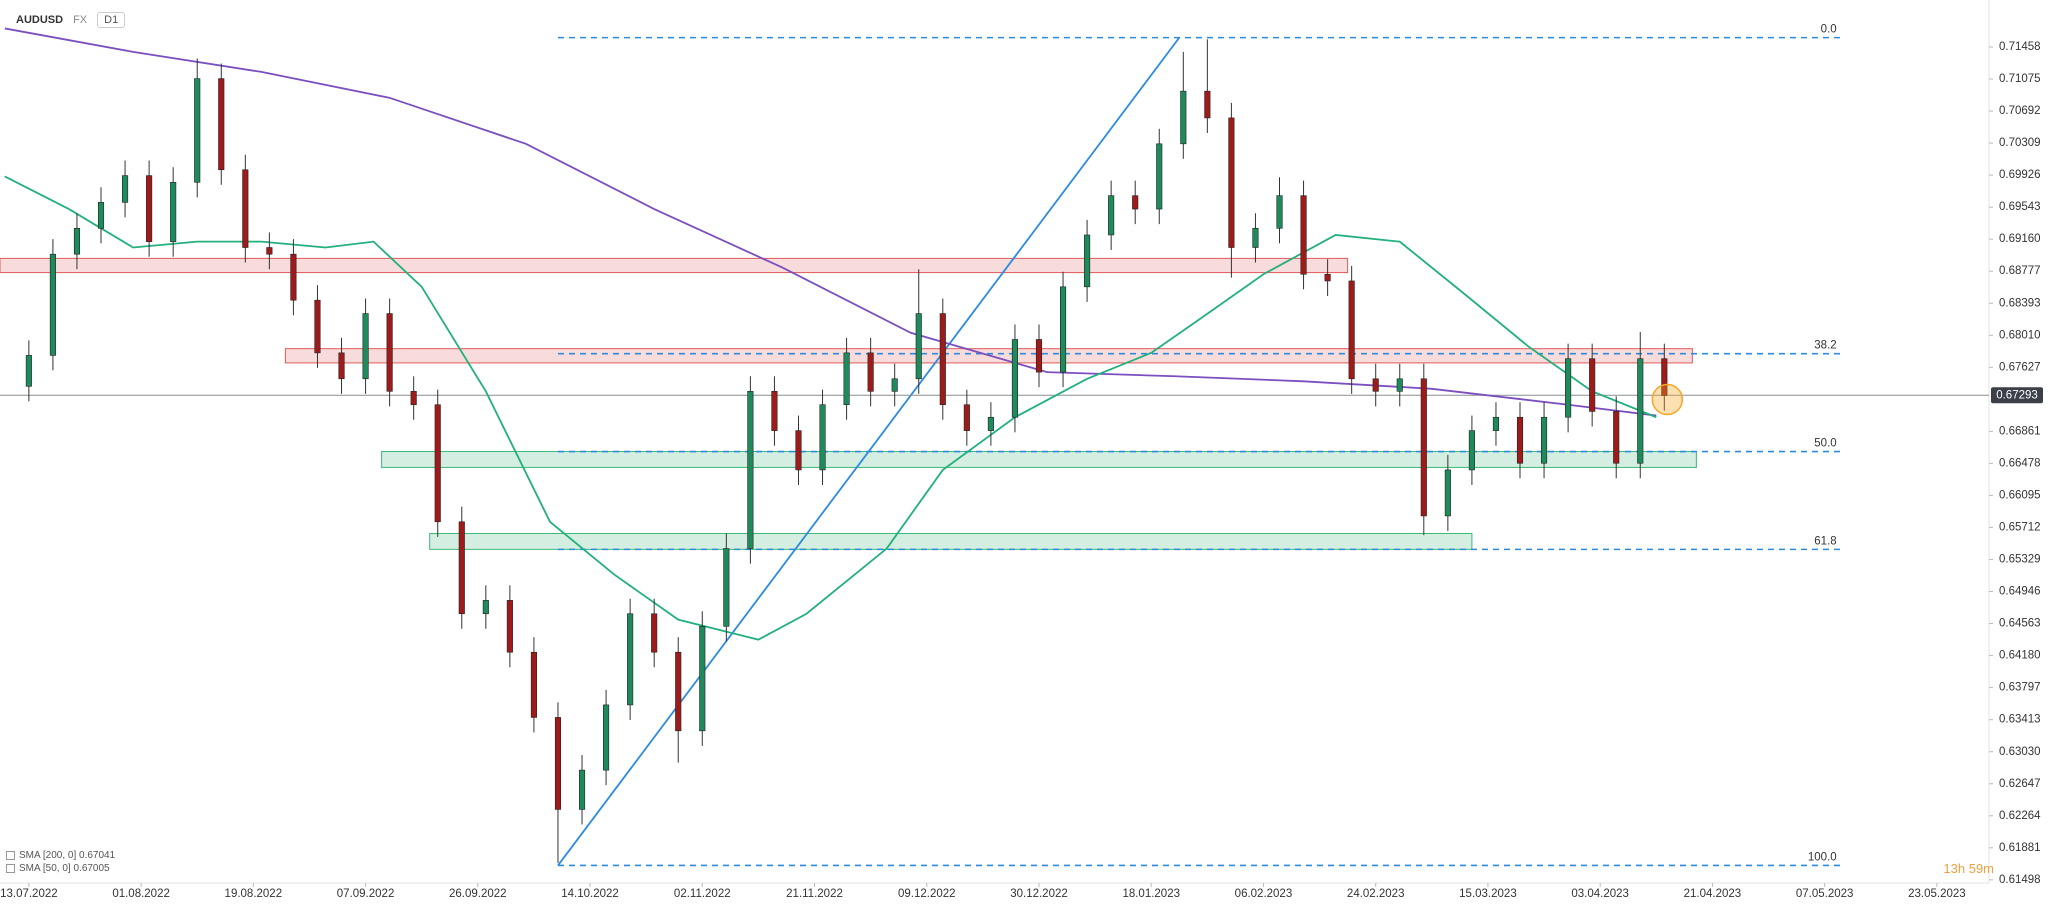 This screenshot has width=2048, height=907. Describe the element at coordinates (1825, 346) in the screenshot. I see `fib-label: 38.2` at that location.